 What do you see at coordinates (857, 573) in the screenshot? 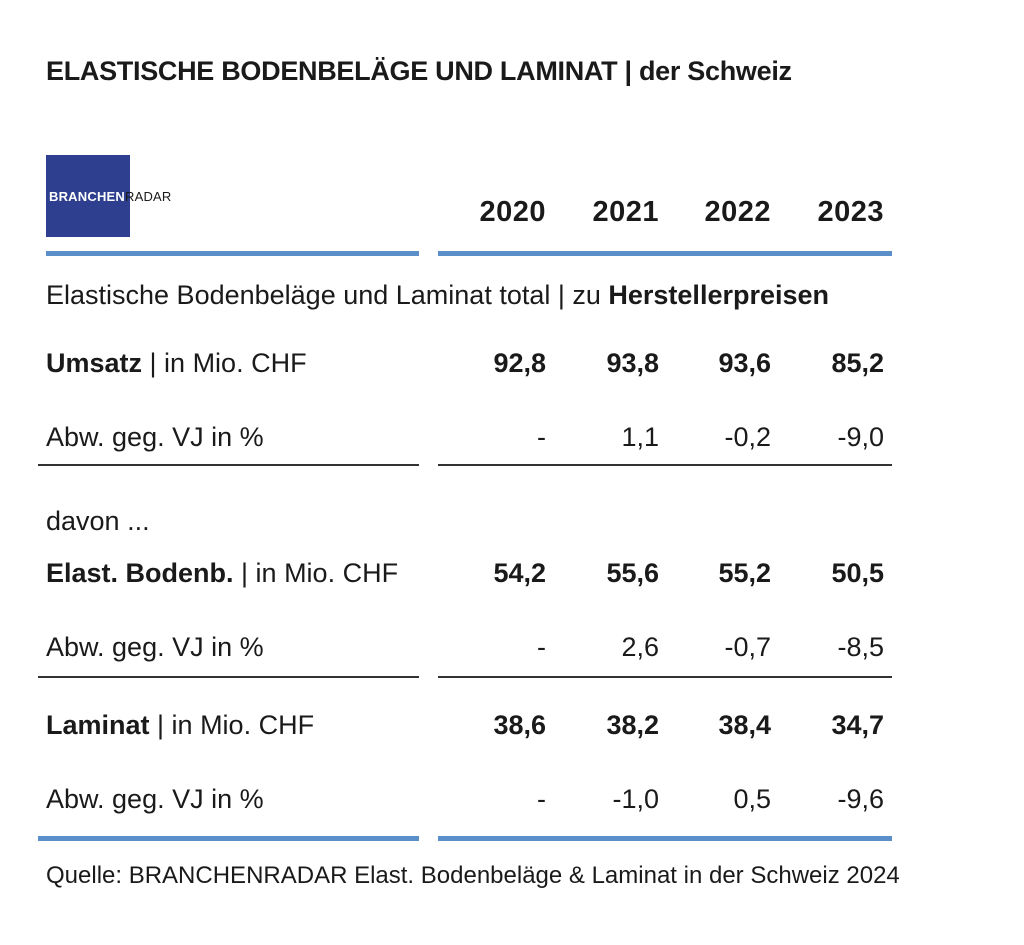
I see `cell-elast-2023: 50,5` at bounding box center [857, 573].